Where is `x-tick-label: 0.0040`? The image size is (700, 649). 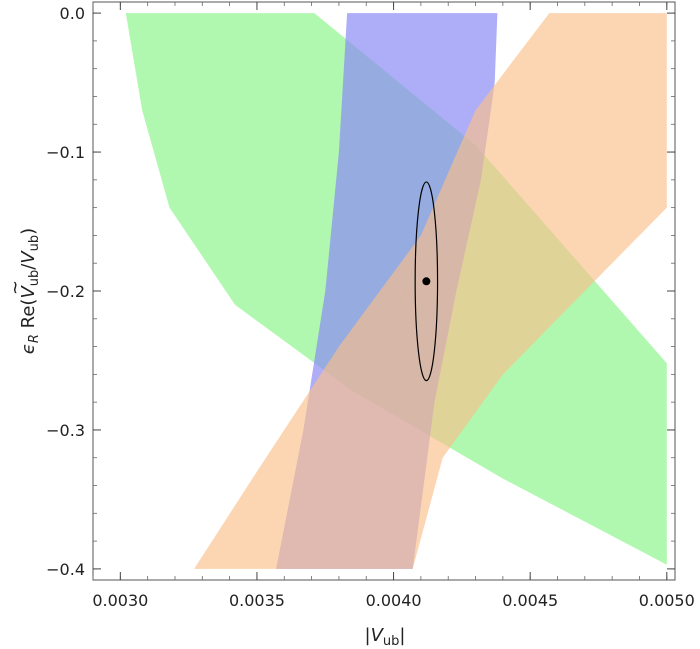
x-tick-label: 0.0040 is located at coordinates (394, 600).